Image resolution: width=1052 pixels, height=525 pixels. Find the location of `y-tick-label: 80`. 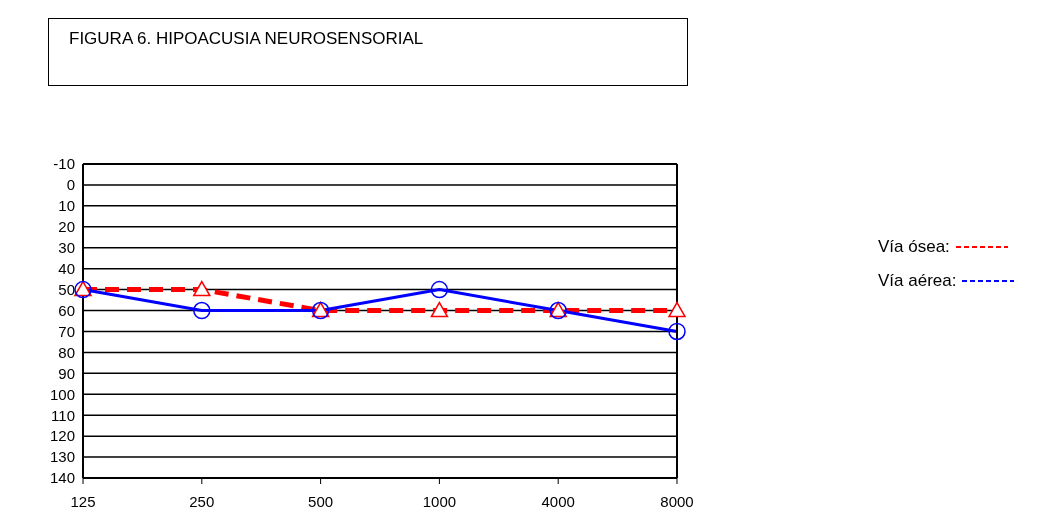

y-tick-label: 80 is located at coordinates (66, 352).